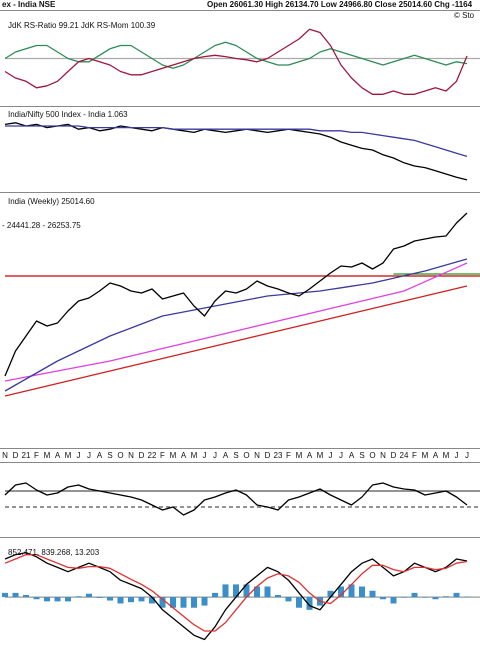 Image resolution: width=480 pixels, height=650 pixels. What do you see at coordinates (54, 552) in the screenshot?
I see `panel-legend: 852.471, 839.268, 13.203` at bounding box center [54, 552].